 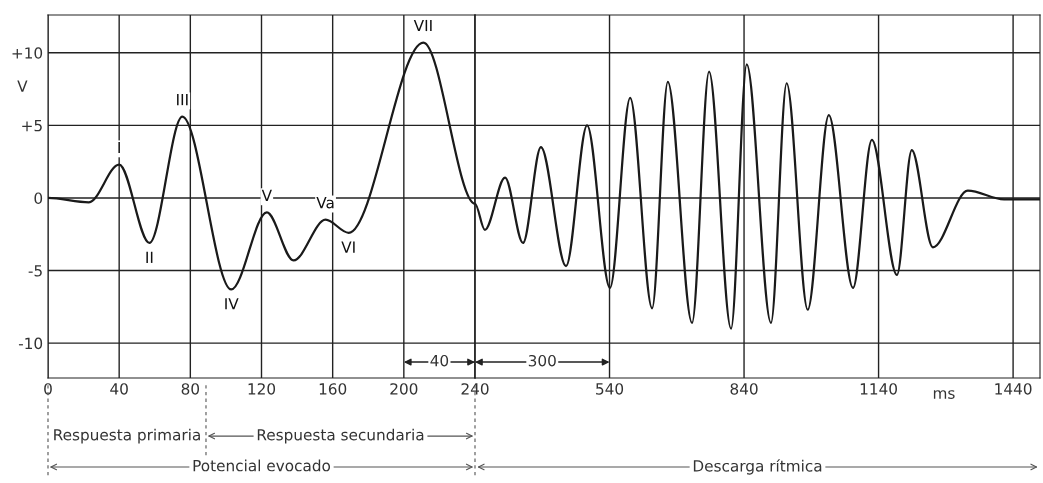 What do you see at coordinates (325, 203) in the screenshot?
I see `annotation: Va` at bounding box center [325, 203].